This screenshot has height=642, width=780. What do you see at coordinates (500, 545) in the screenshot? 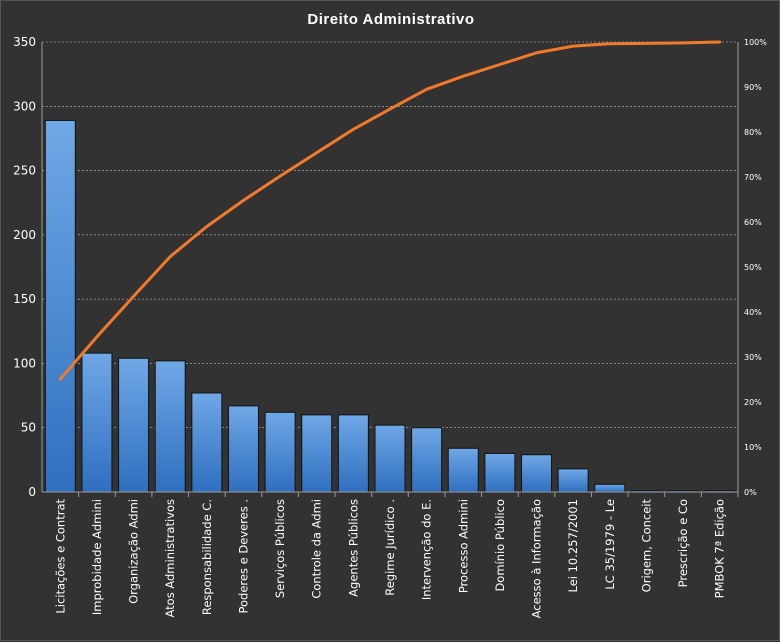
I see `x-tick-label: Domínio Público` at bounding box center [500, 545].